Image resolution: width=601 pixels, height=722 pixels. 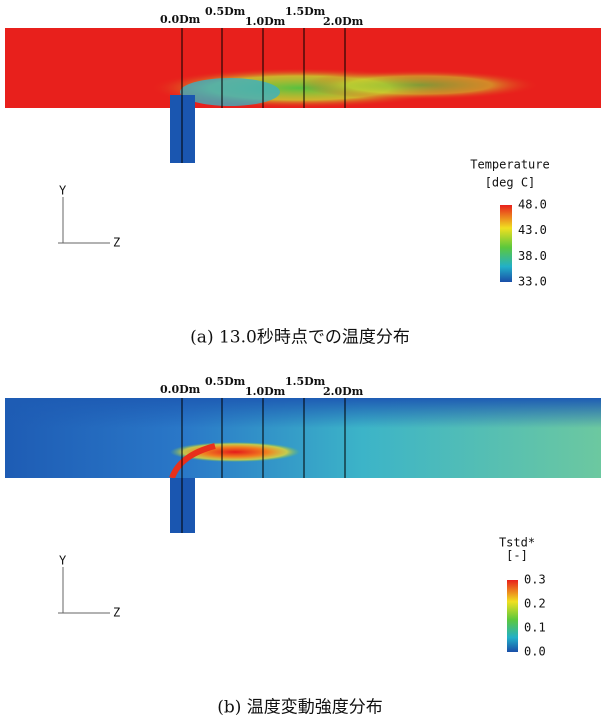 I want to click on legend-tick: 38.0, so click(x=532, y=256).